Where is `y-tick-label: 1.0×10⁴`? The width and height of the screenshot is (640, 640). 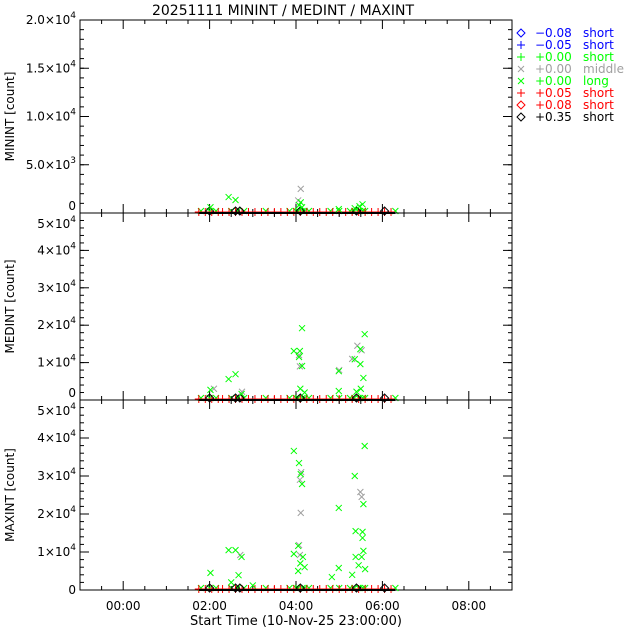 y-tick-label: 1.0×10⁴ is located at coordinates (51, 116).